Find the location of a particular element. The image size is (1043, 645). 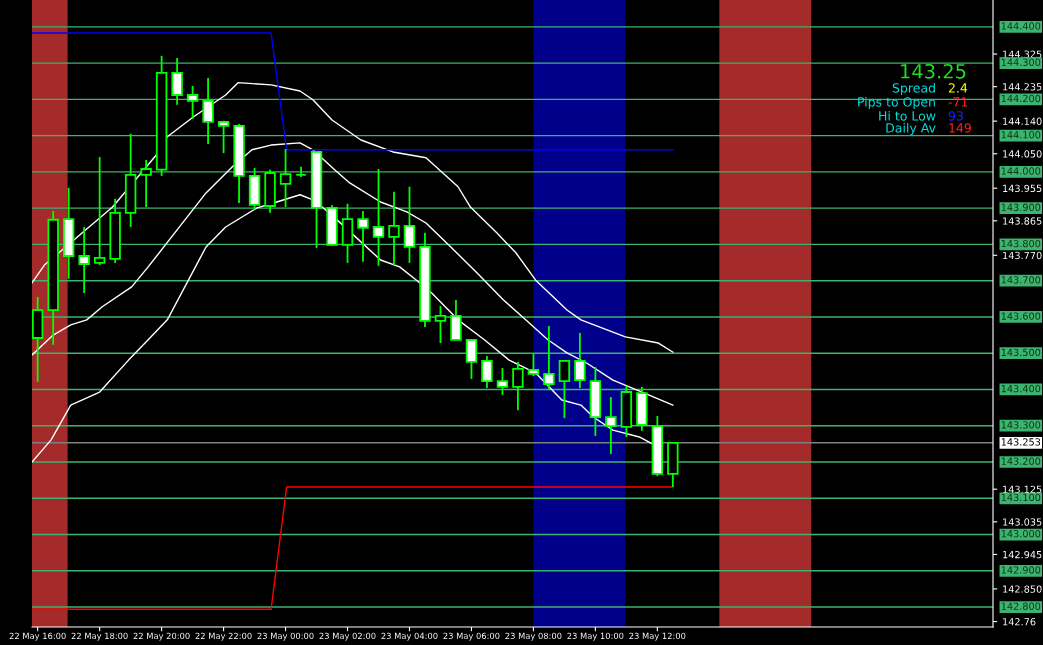

ref-line-label: 143.300 is located at coordinates (1021, 425).